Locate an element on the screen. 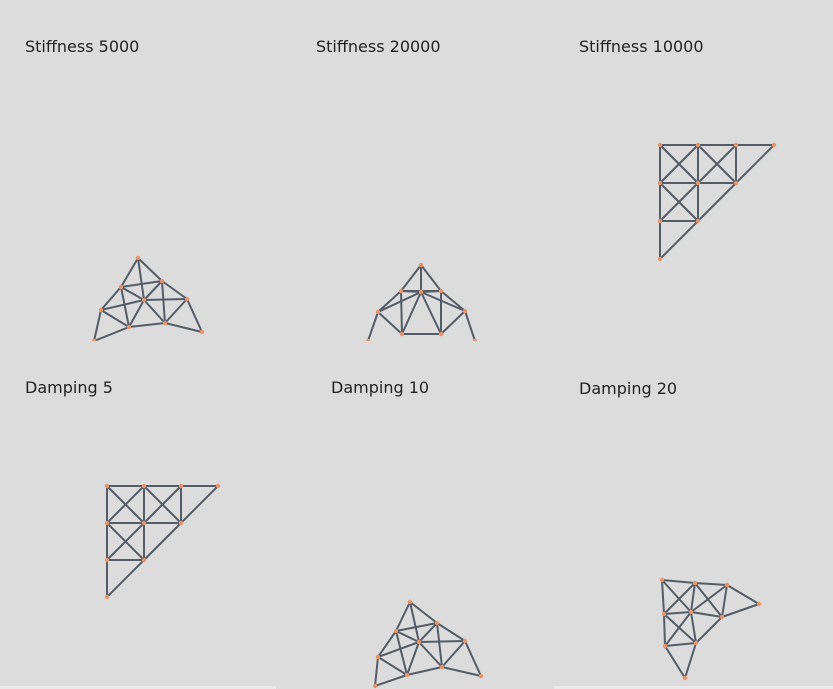 The height and width of the screenshot is (689, 833). panel-label: Stiffness 20000 is located at coordinates (378, 46).